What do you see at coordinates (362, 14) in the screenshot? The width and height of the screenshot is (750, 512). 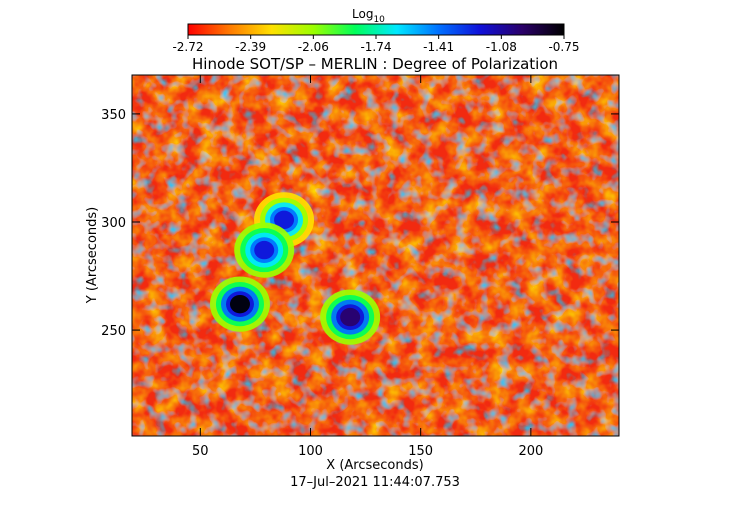 I see `colorbar-label-main: Log` at bounding box center [362, 14].